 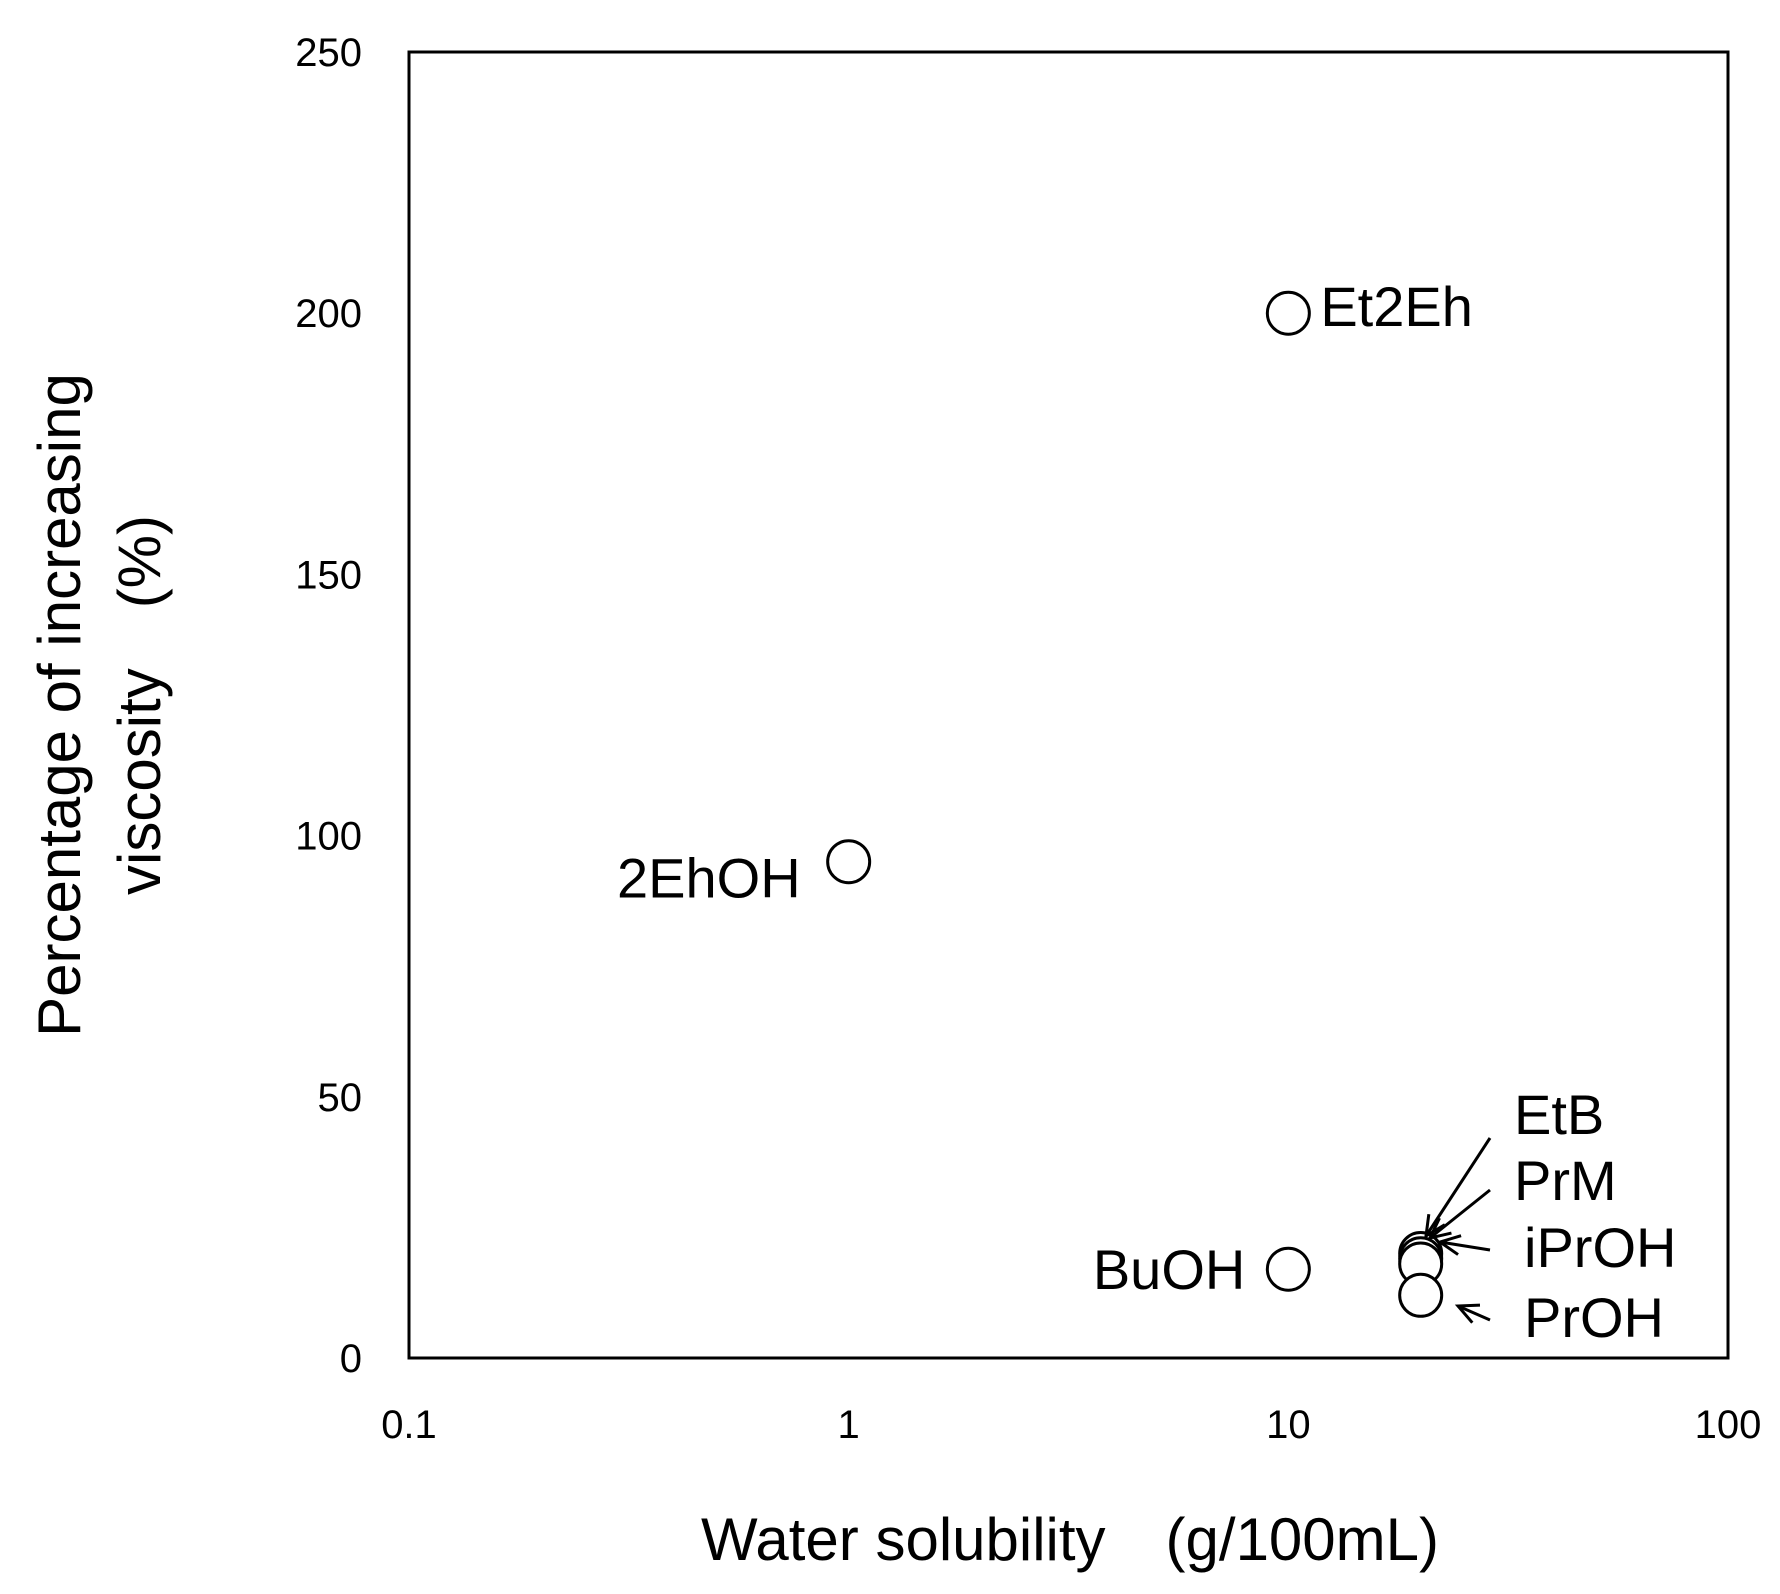 I want to click on x-tick-label: 0.1, so click(x=409, y=1425).